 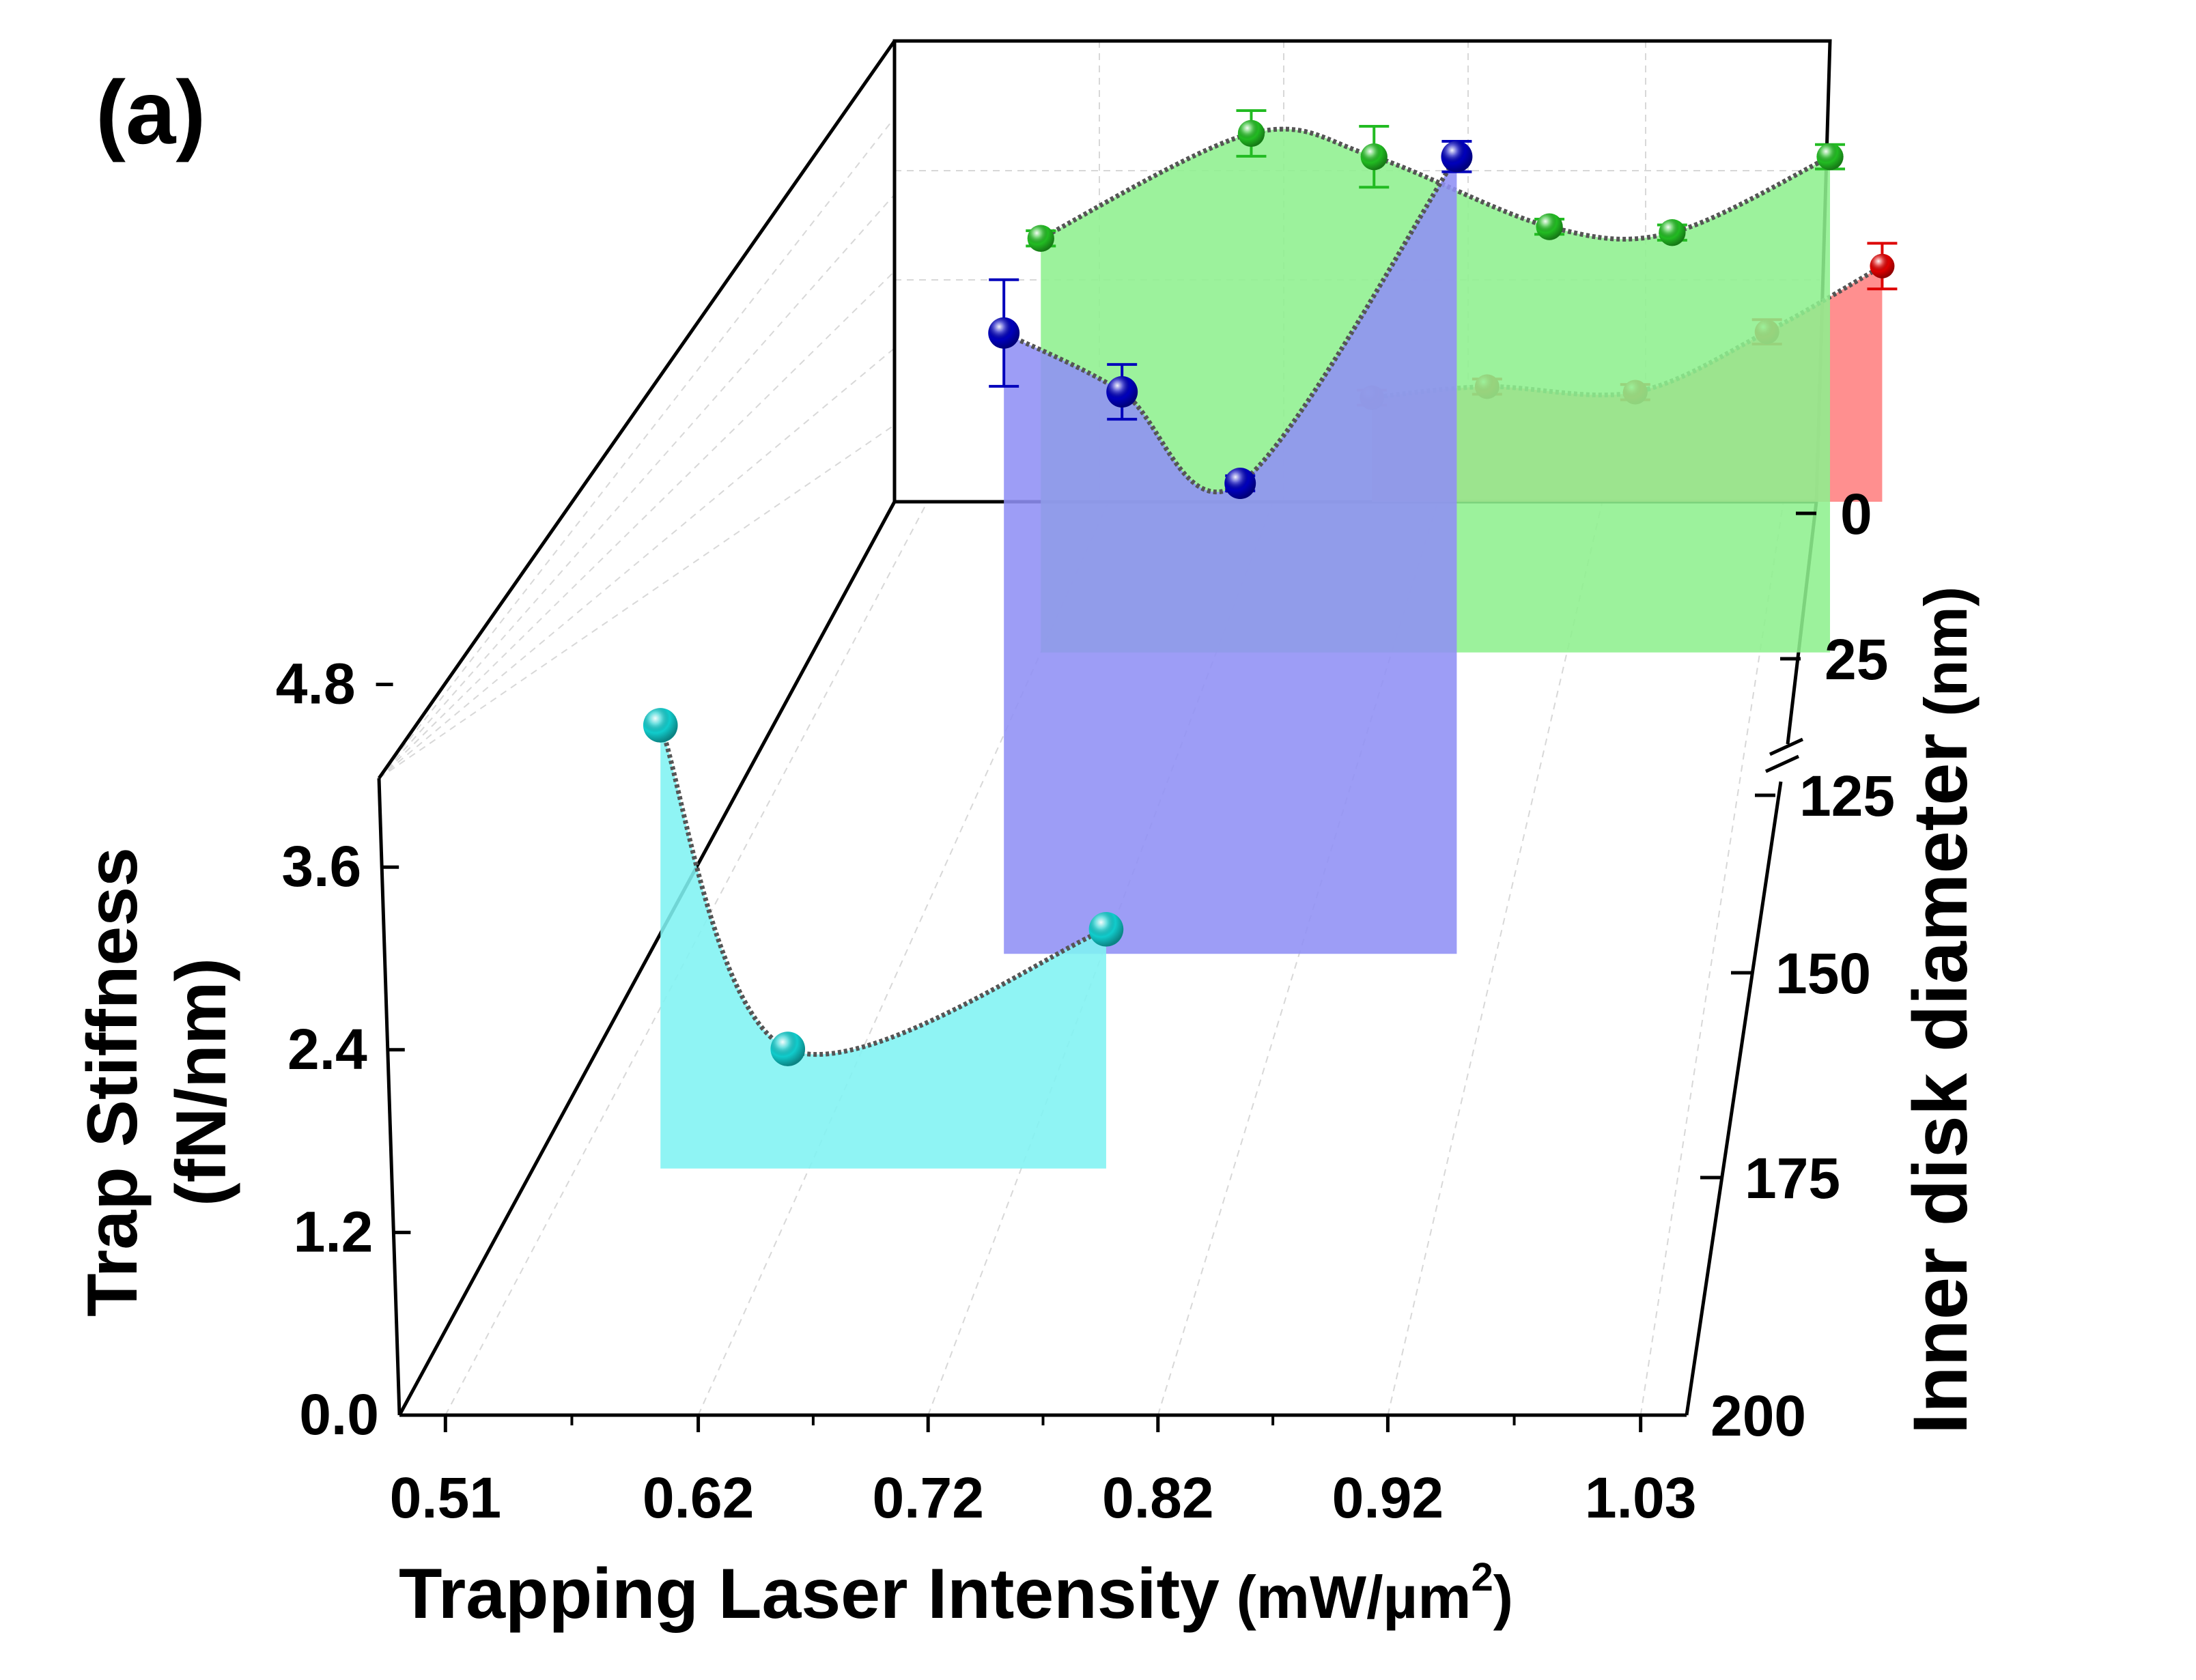 I want to click on x-tick-label: 0.72, so click(x=928, y=1498).